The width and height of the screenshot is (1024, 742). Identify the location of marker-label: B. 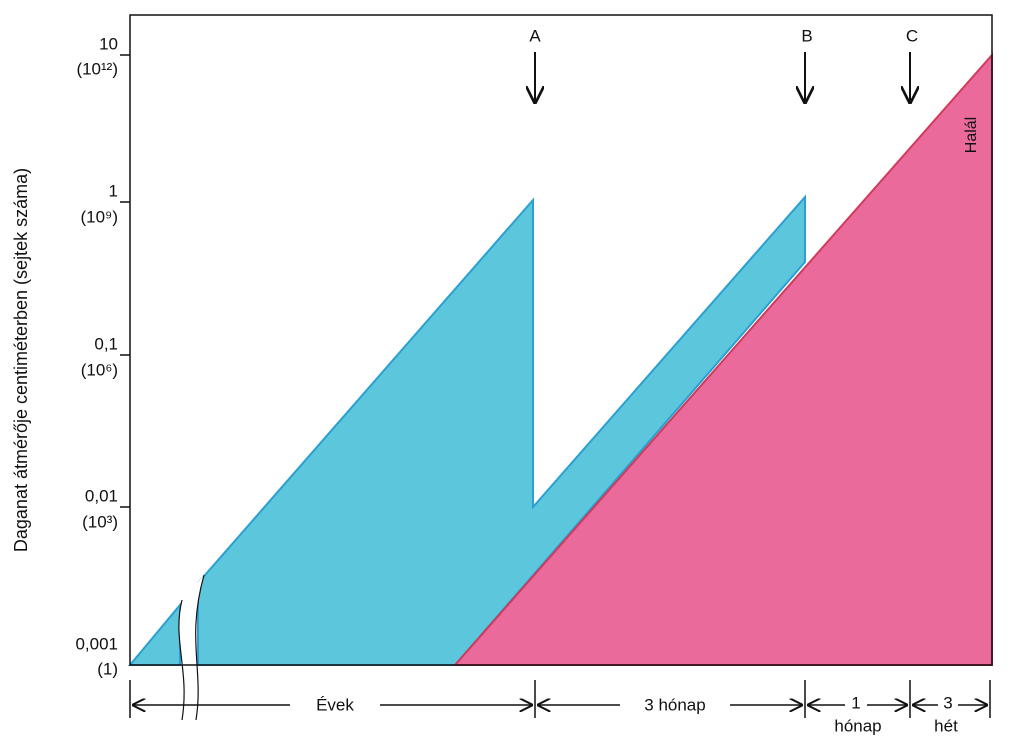
(806, 35).